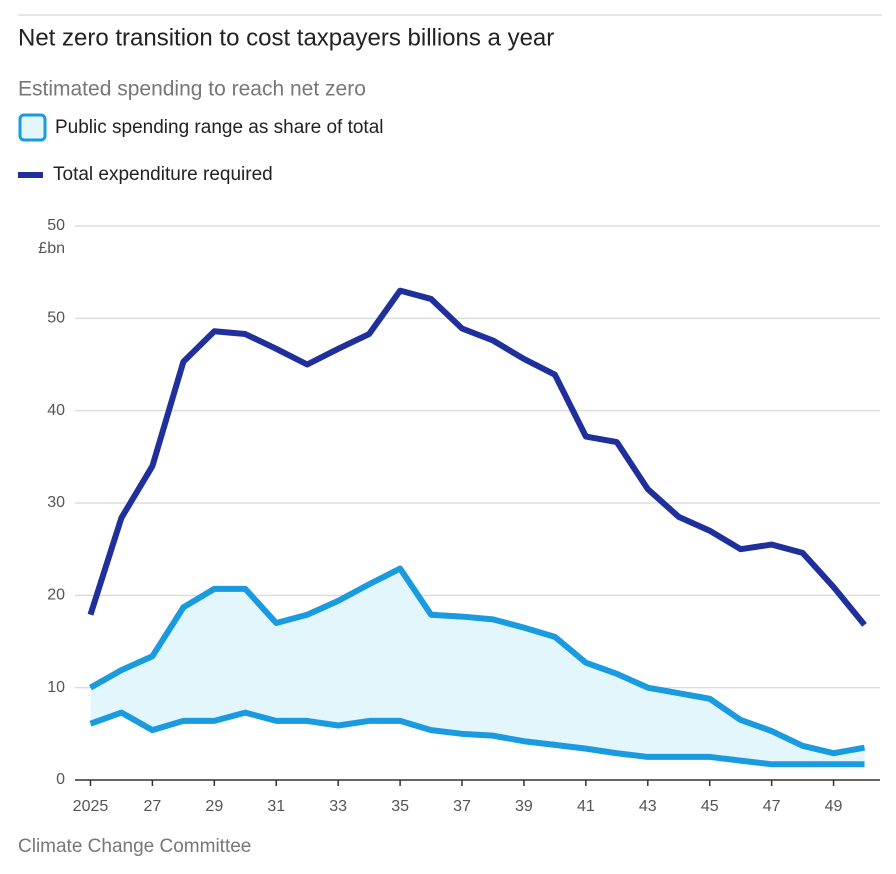 This screenshot has height=874, width=896. Describe the element at coordinates (153, 806) in the screenshot. I see `x-tick-label: 27` at that location.